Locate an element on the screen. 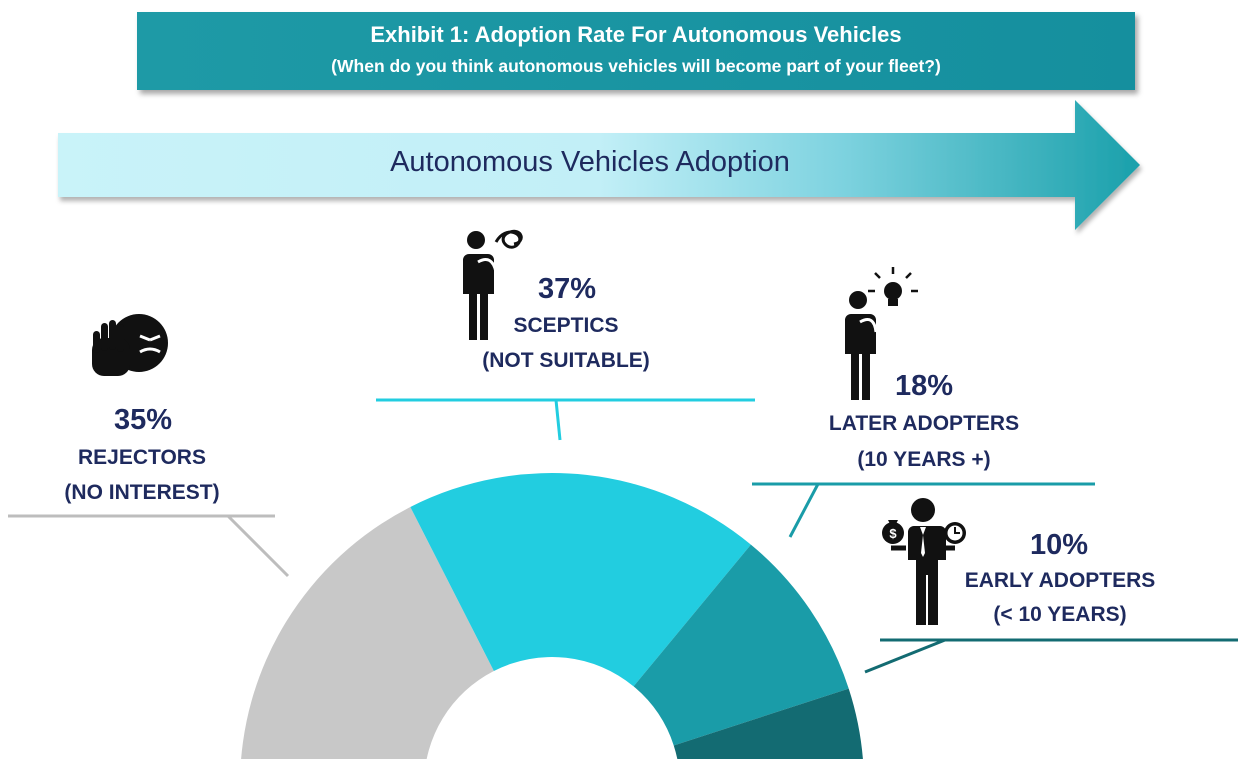 The image size is (1244, 759). confused-person-icon is located at coordinates (493, 284).